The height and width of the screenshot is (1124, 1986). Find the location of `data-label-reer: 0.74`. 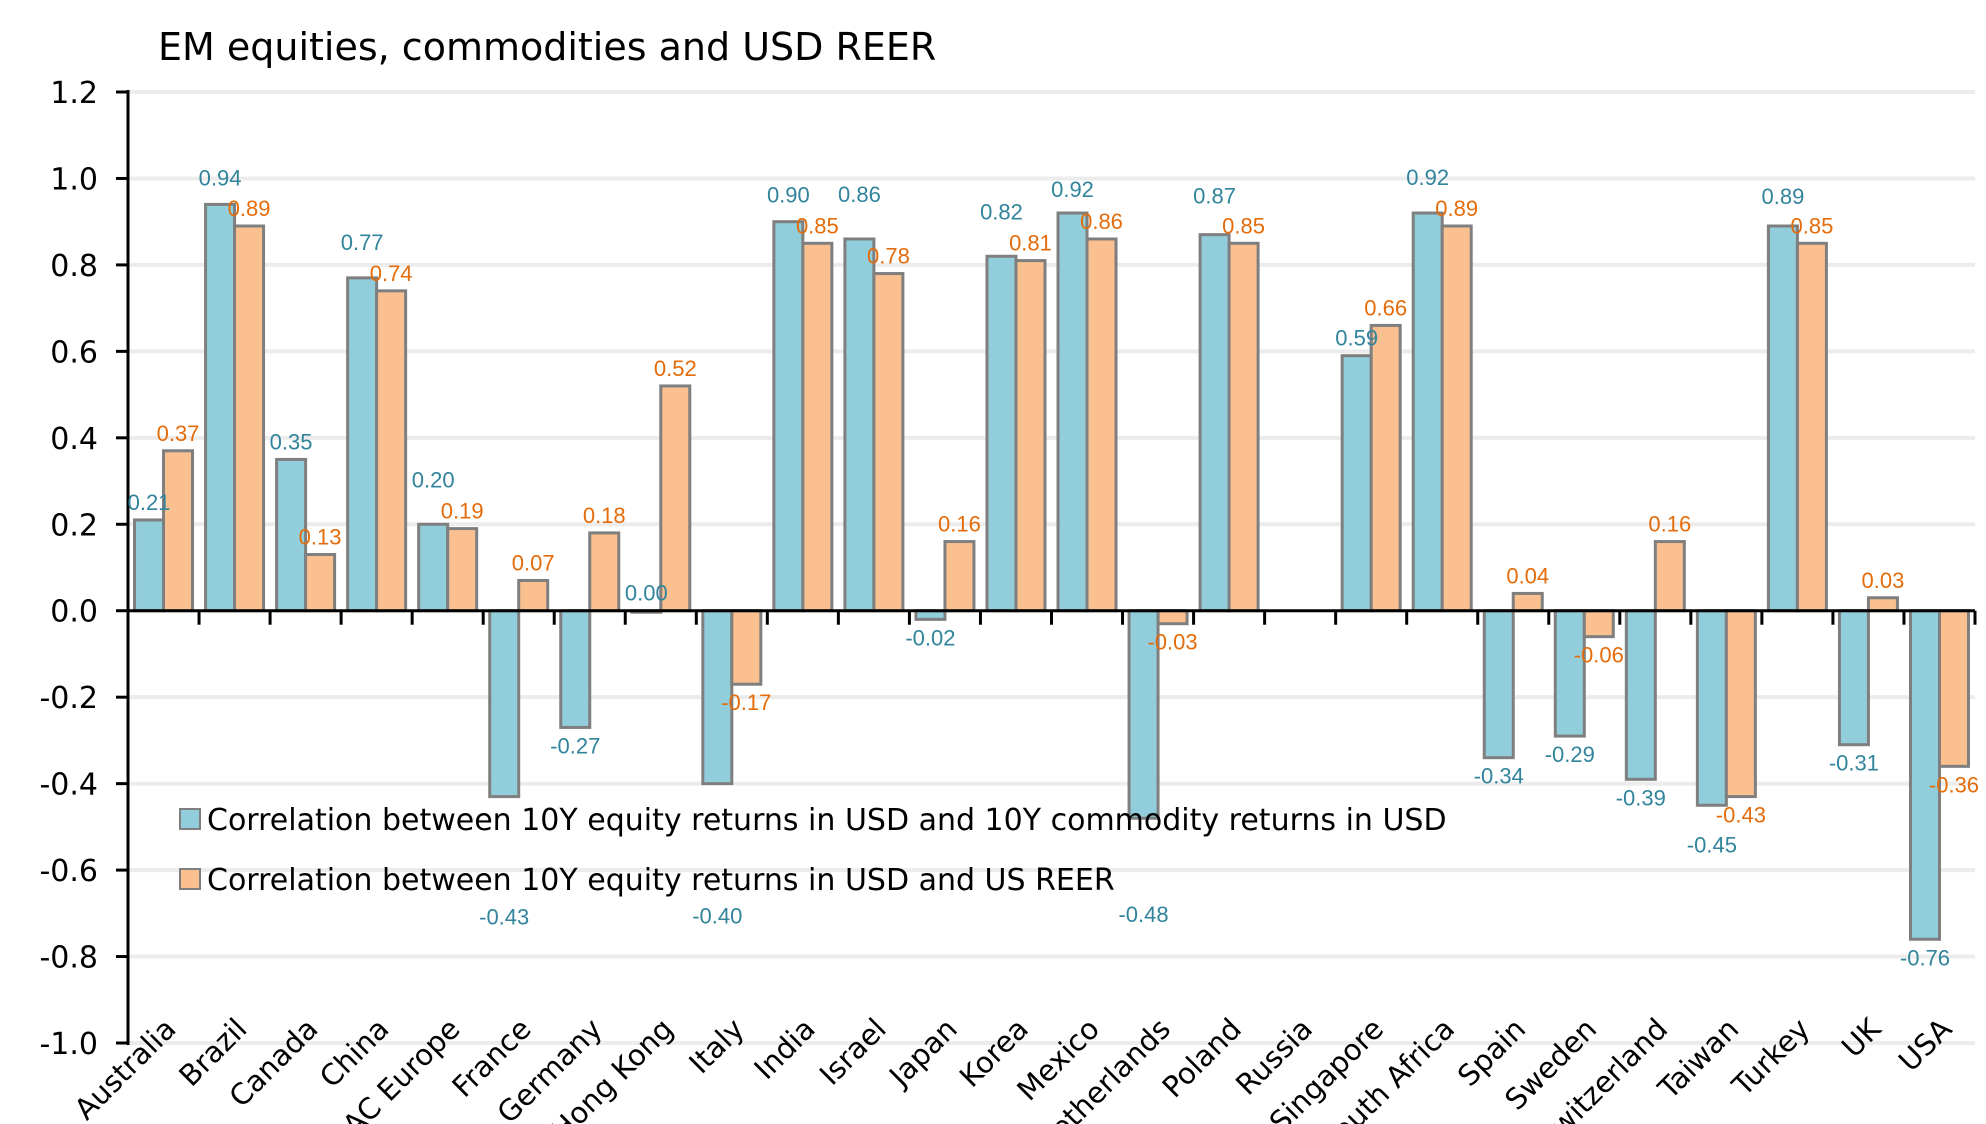

data-label-reer: 0.74 is located at coordinates (391, 273).